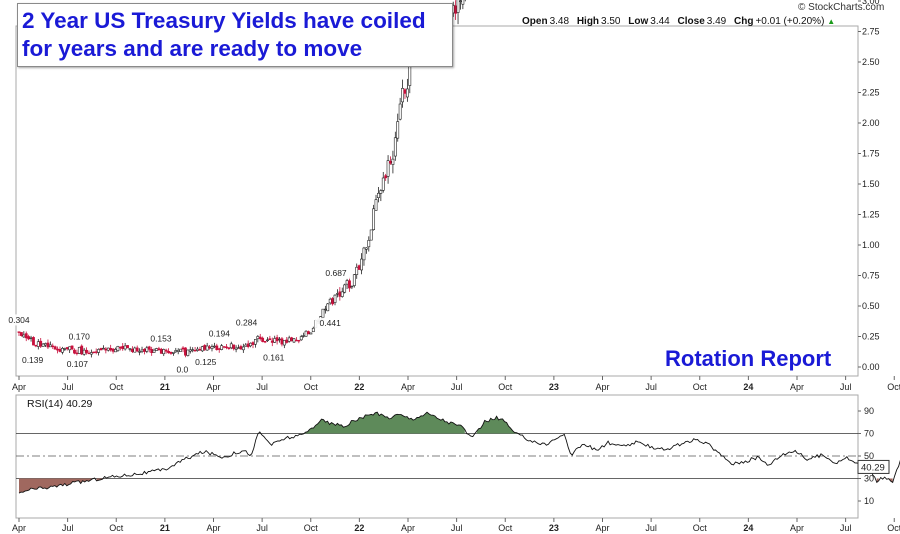 Image resolution: width=900 pixels, height=534 pixels. I want to click on annotation-label: 0.170, so click(80, 336).